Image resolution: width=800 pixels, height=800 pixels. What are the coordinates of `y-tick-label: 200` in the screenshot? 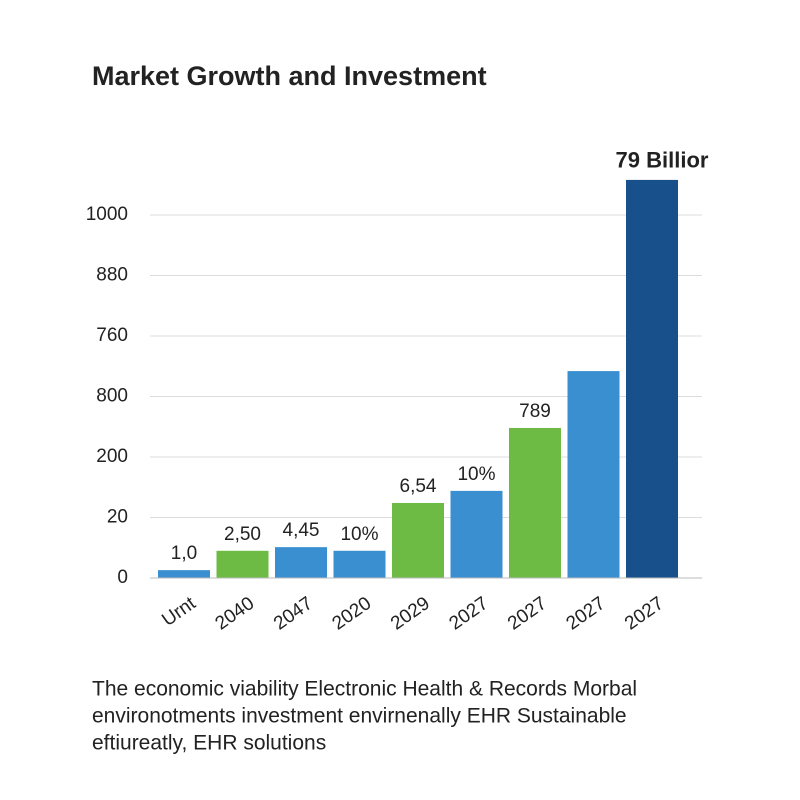 It's located at (112, 456).